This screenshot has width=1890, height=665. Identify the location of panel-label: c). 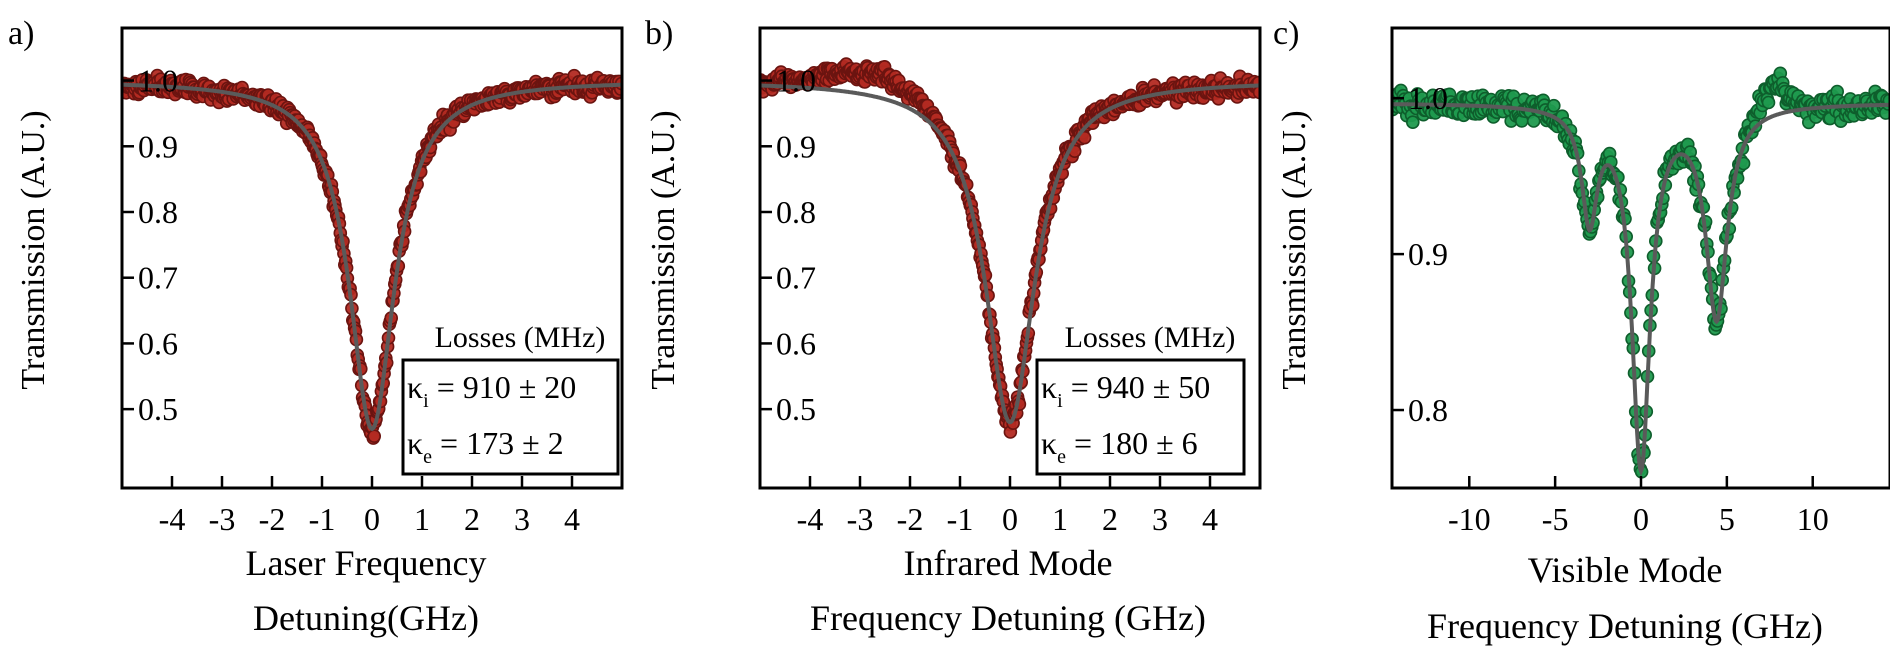
(1286, 33).